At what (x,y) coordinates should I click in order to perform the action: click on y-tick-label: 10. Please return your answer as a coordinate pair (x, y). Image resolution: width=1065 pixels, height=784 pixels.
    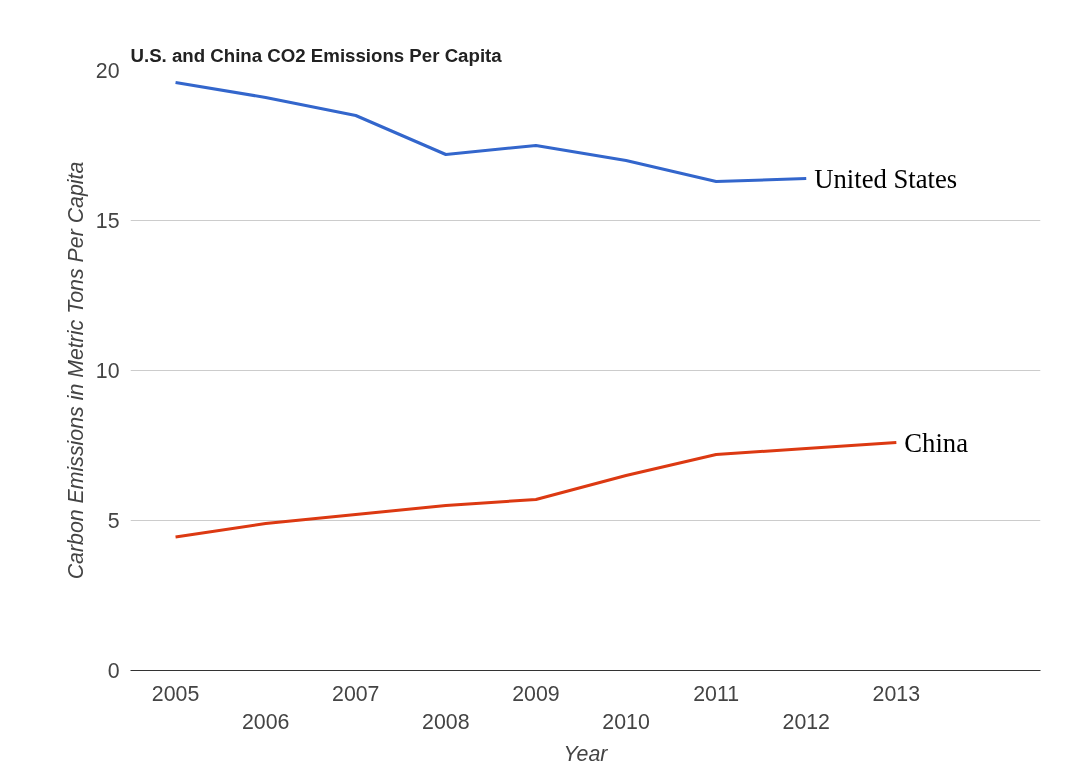
    Looking at the image, I should click on (107, 371).